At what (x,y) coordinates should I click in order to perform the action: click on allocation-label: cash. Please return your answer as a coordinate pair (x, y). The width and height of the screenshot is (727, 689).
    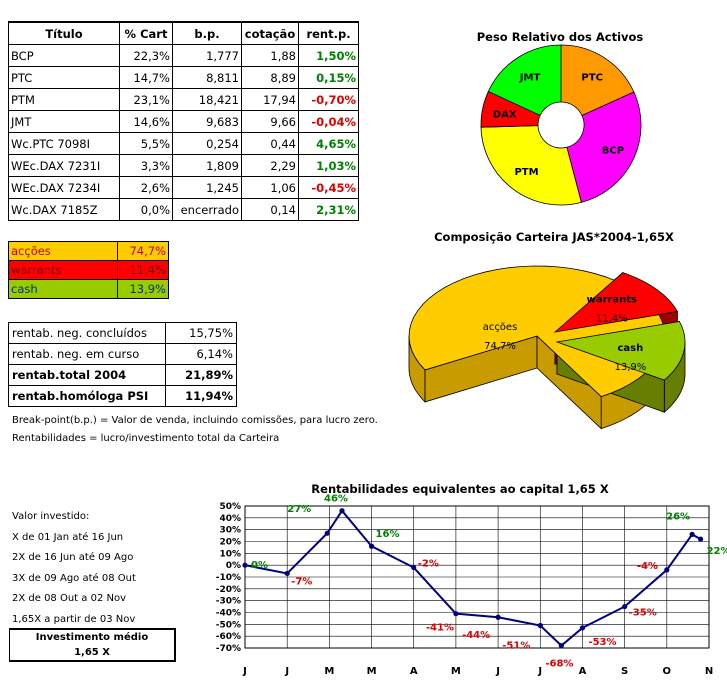
    Looking at the image, I should click on (63, 289).